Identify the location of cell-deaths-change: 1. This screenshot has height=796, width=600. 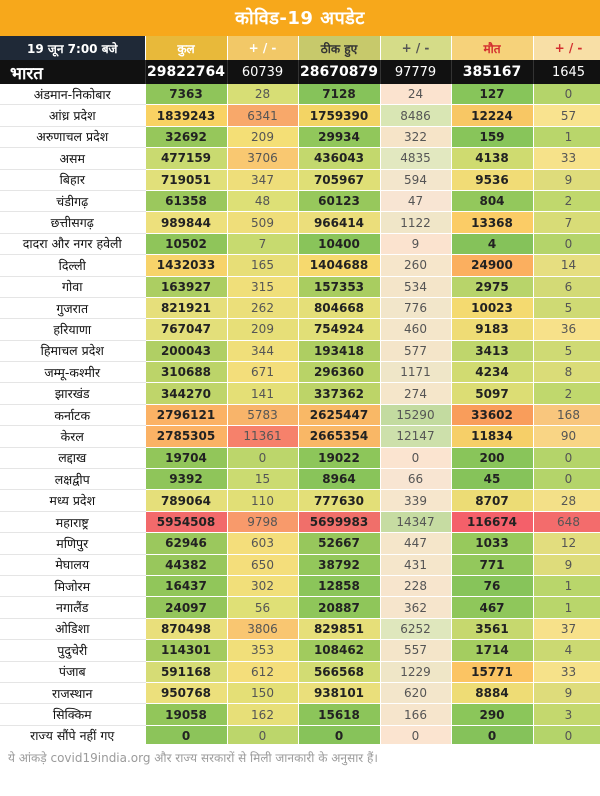
(566, 137).